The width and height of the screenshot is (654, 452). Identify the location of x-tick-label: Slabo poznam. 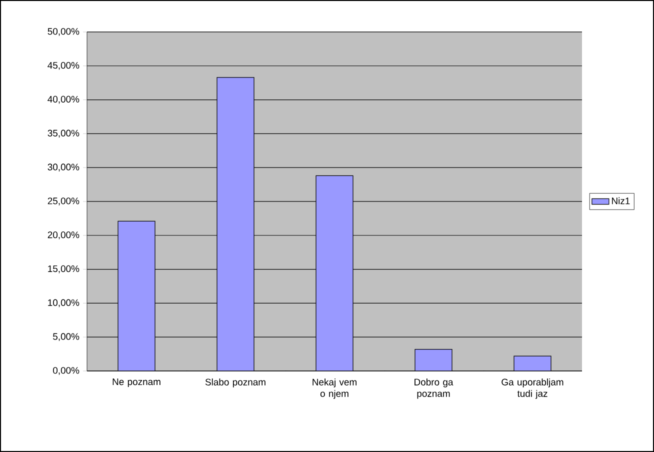
(235, 383).